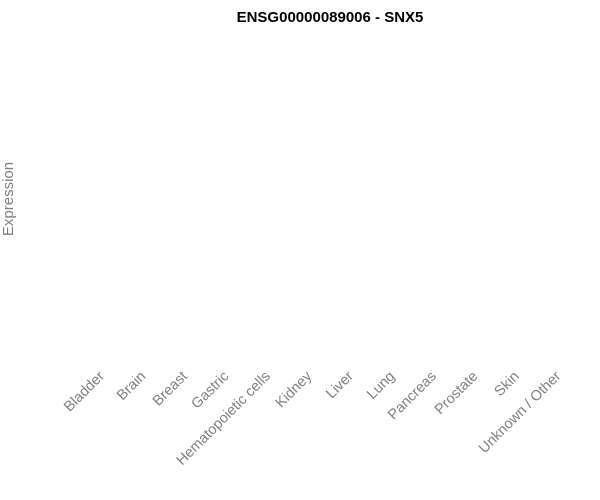 Image resolution: width=600 pixels, height=500 pixels. I want to click on chart-title: ENSG00000089006 - SNX5, so click(330, 17).